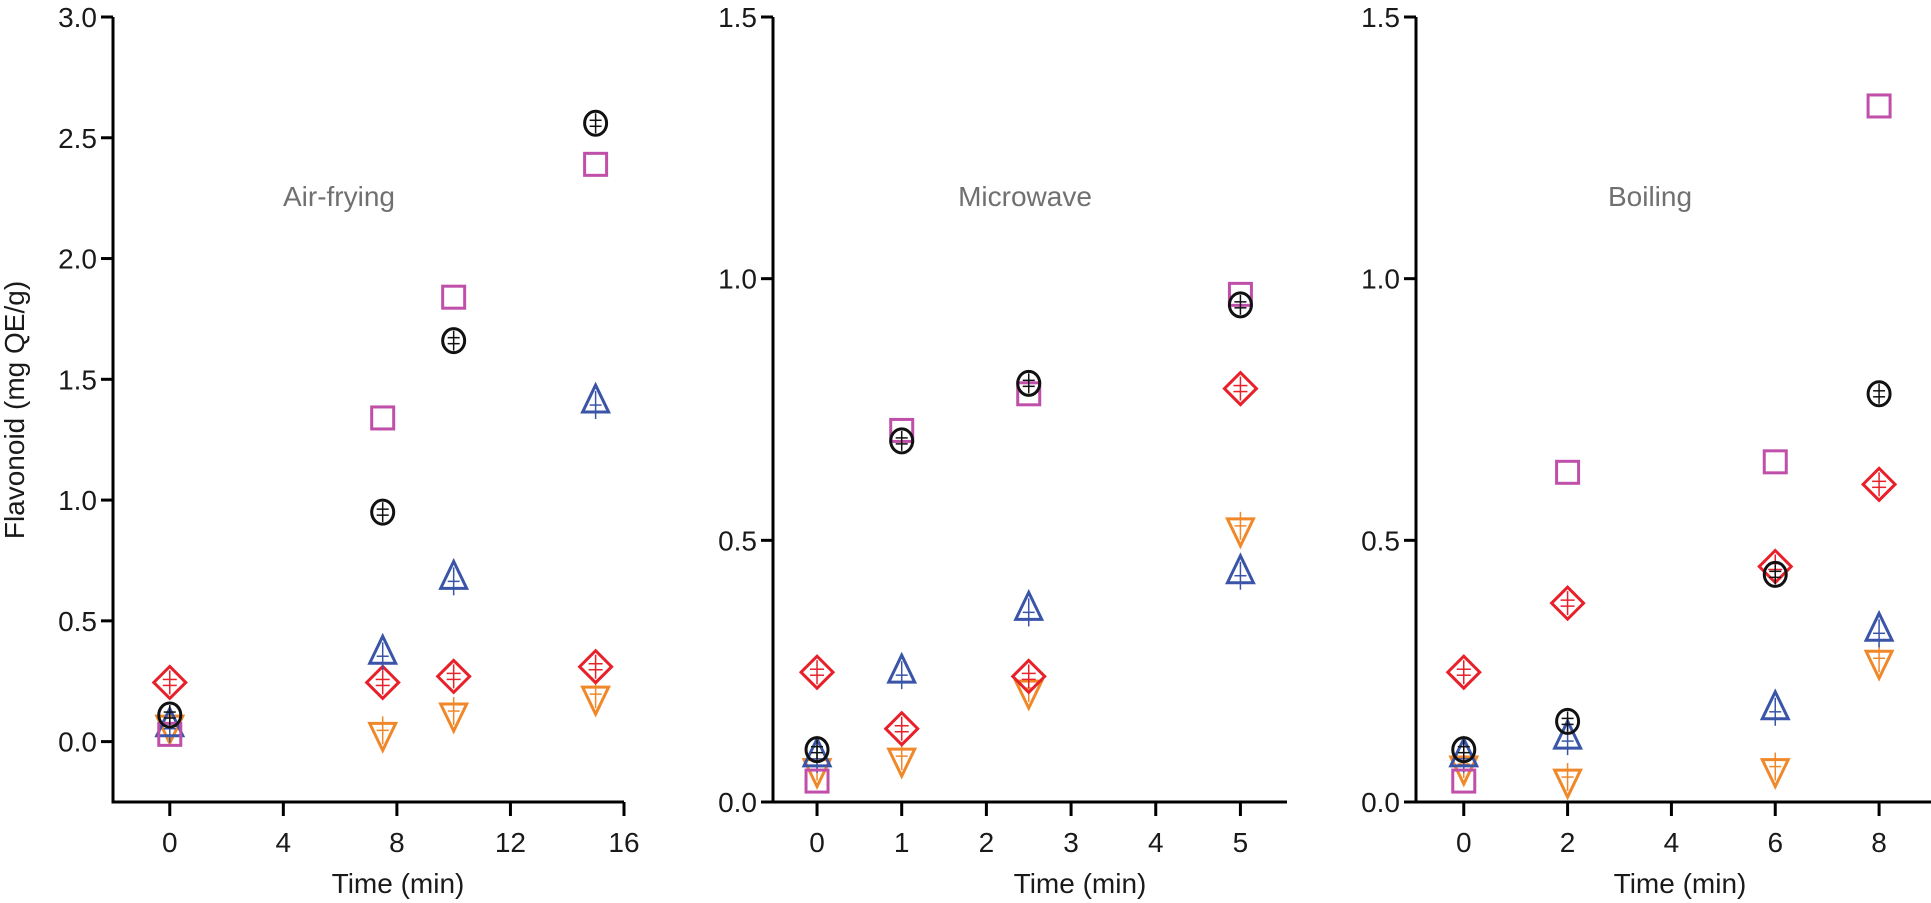 The image size is (1931, 903). Describe the element at coordinates (1241, 842) in the screenshot. I see `x-tick-label: 5` at that location.